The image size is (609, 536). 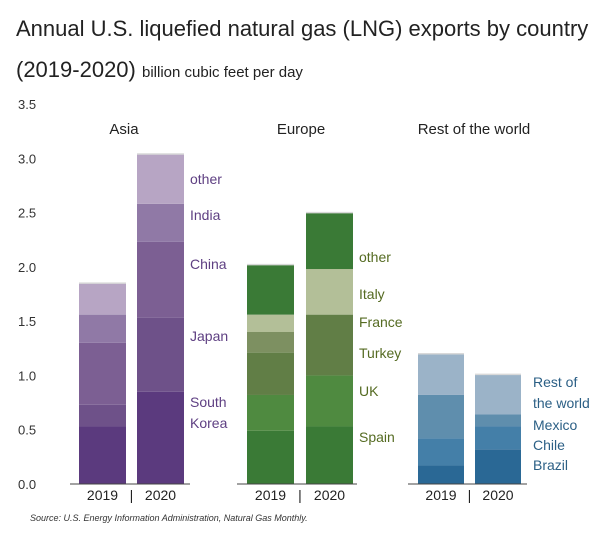 I want to click on x-tick-label-asia: 2019, so click(x=102, y=495).